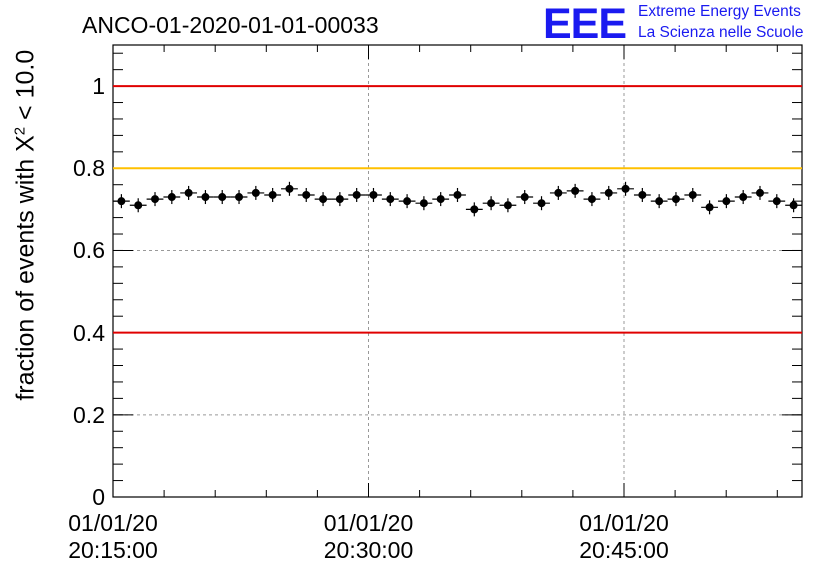 The width and height of the screenshot is (836, 572). Describe the element at coordinates (98, 497) in the screenshot. I see `y-tick-label: 0` at that location.